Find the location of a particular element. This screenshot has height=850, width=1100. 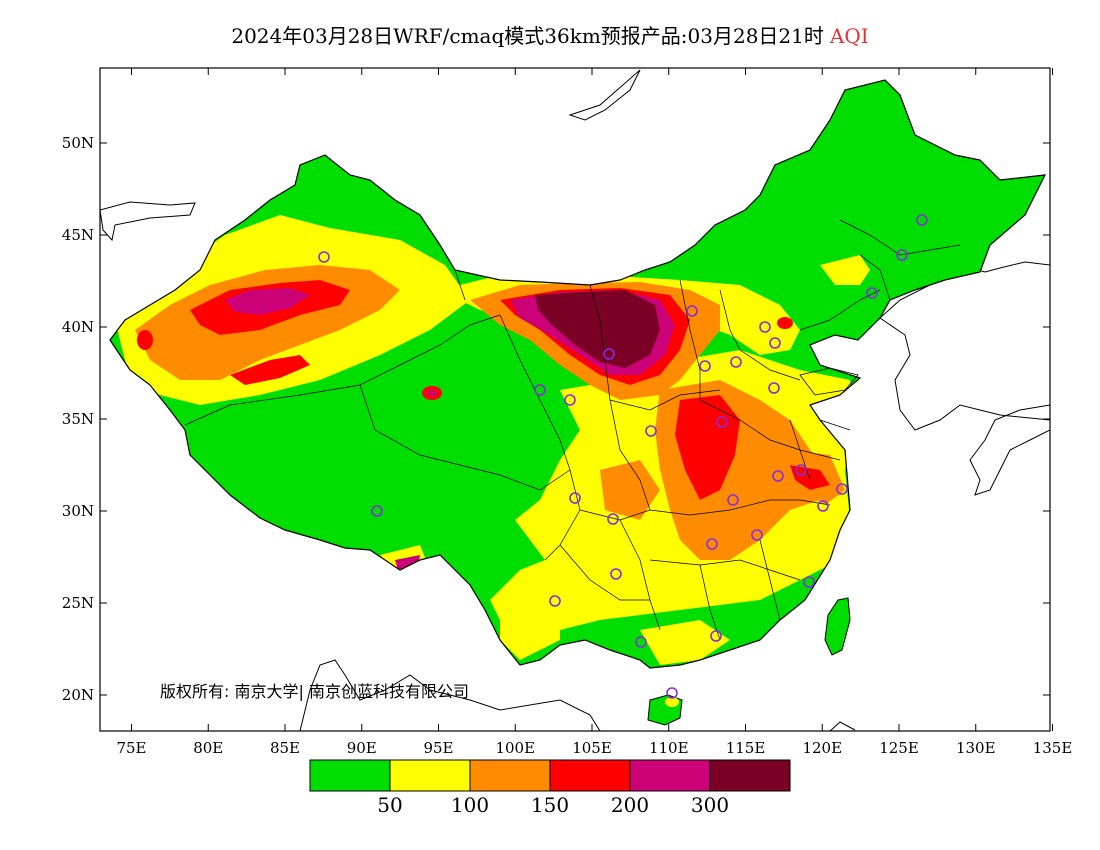

aqi-legend: 50 100 150 200 300 is located at coordinates (550, 788).